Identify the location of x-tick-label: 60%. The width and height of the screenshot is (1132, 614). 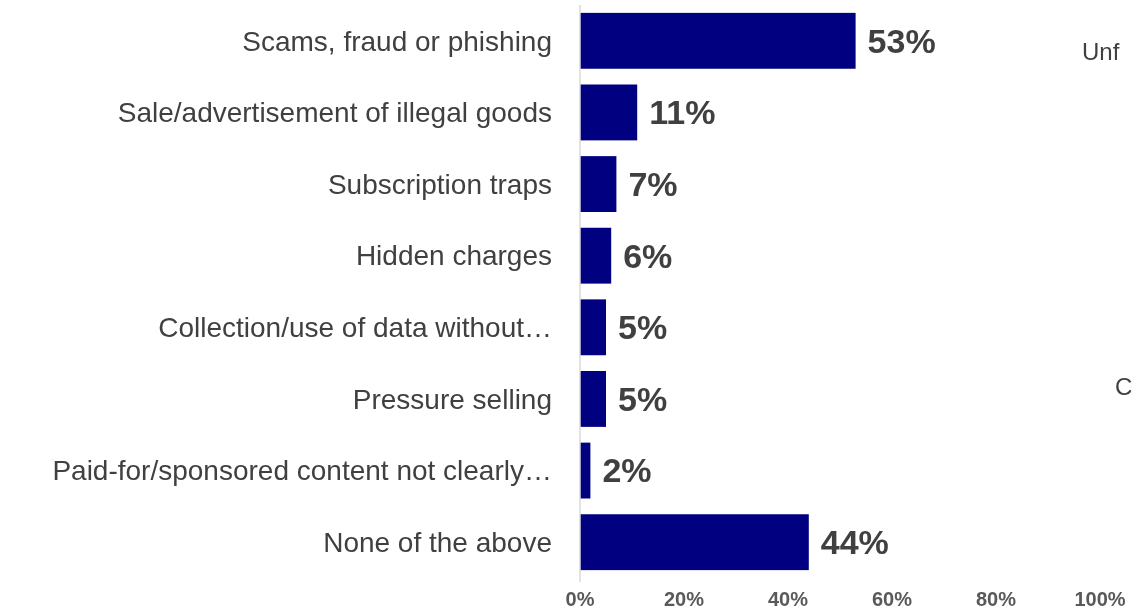
(892, 599).